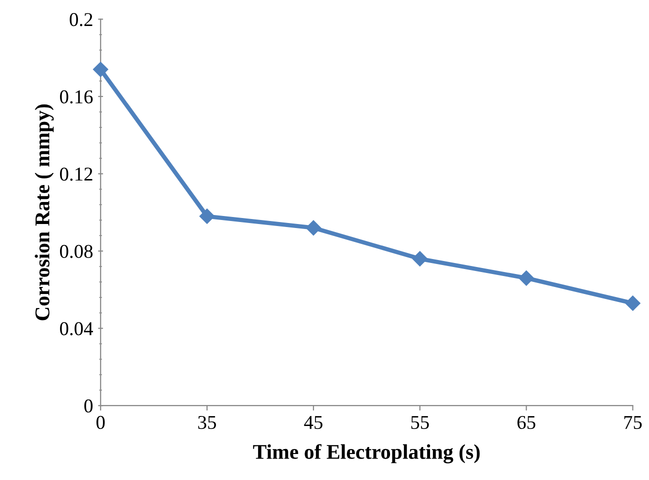  What do you see at coordinates (76, 174) in the screenshot?
I see `y-tick-label: 0.12` at bounding box center [76, 174].